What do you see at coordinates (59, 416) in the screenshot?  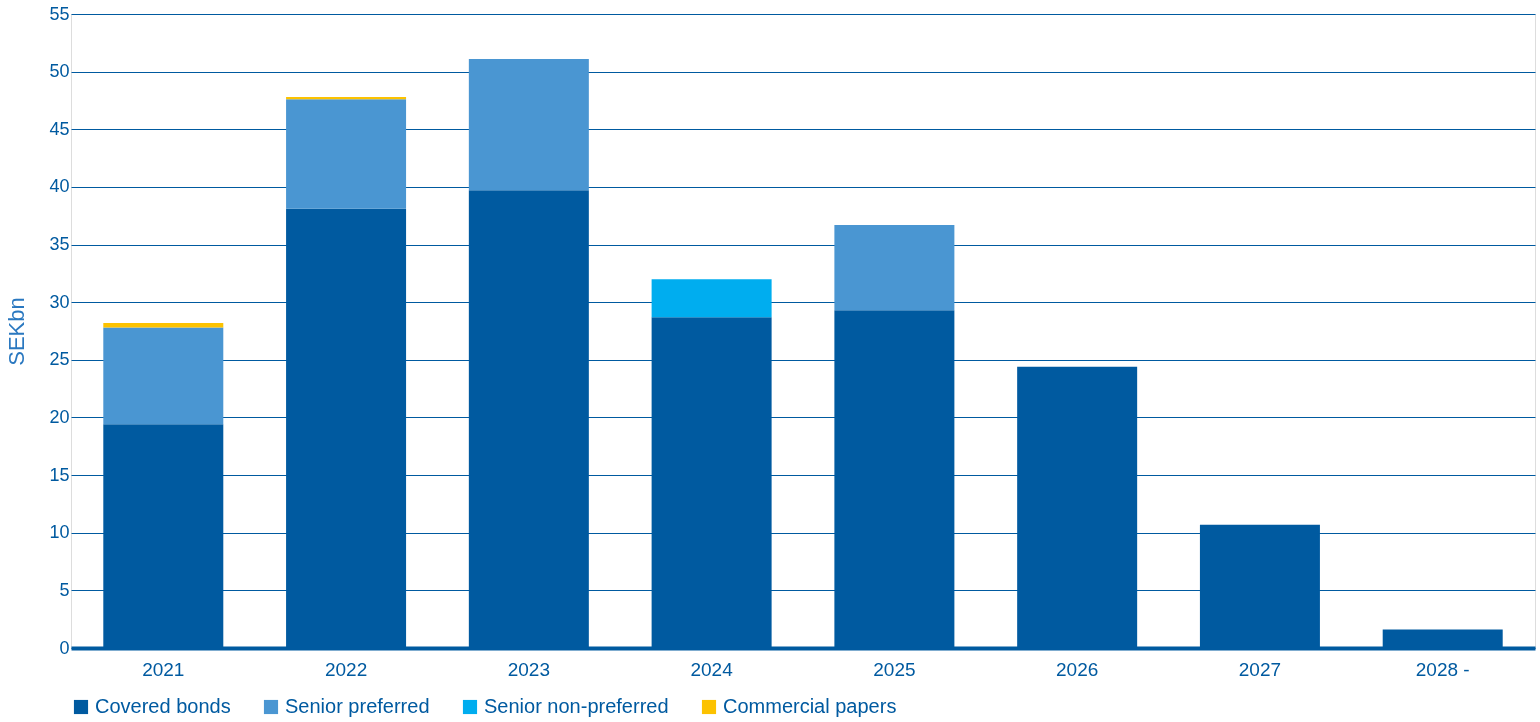 I see `y-tick-label: 20` at bounding box center [59, 416].